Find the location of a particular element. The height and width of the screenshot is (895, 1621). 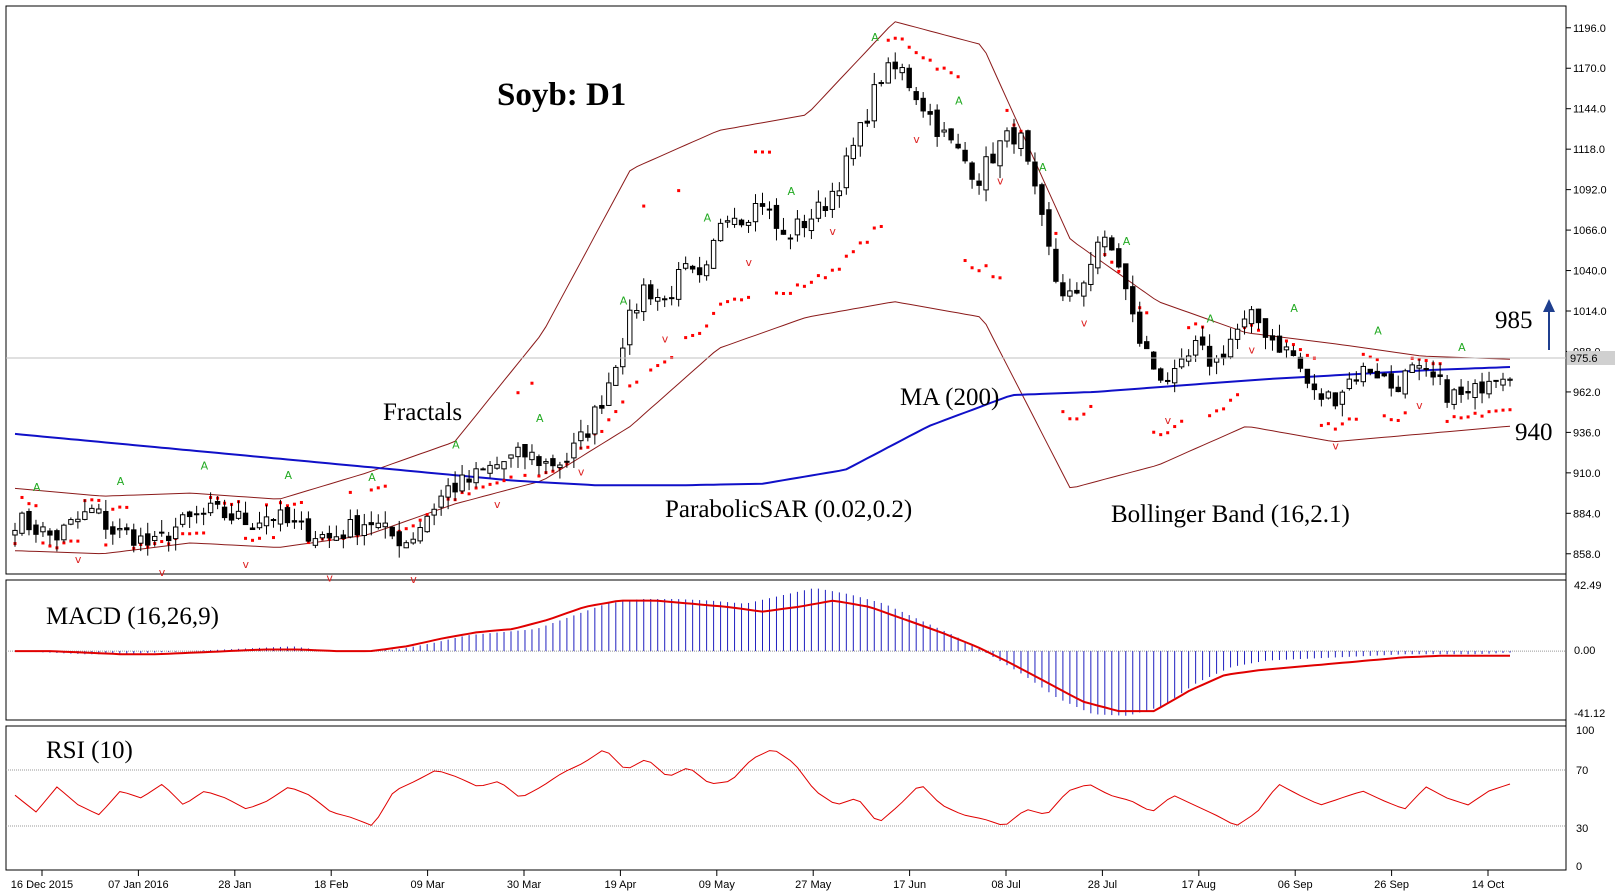

annotation-sar: ParabolicSAR (0.02,0.2) is located at coordinates (788, 509).